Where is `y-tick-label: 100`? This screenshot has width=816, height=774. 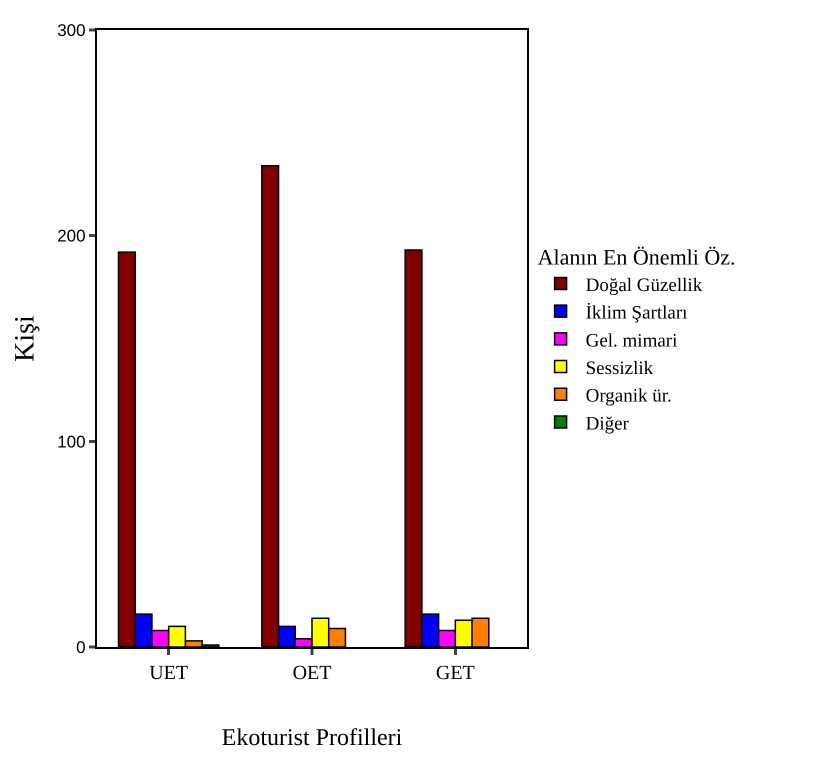 y-tick-label: 100 is located at coordinates (71, 442).